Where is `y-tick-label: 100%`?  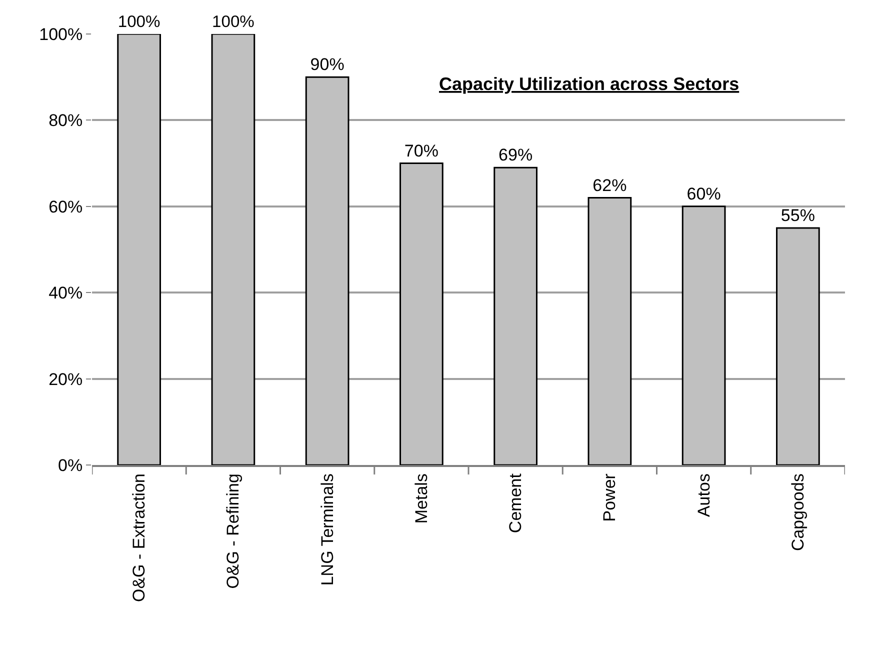 y-tick-label: 100% is located at coordinates (61, 34).